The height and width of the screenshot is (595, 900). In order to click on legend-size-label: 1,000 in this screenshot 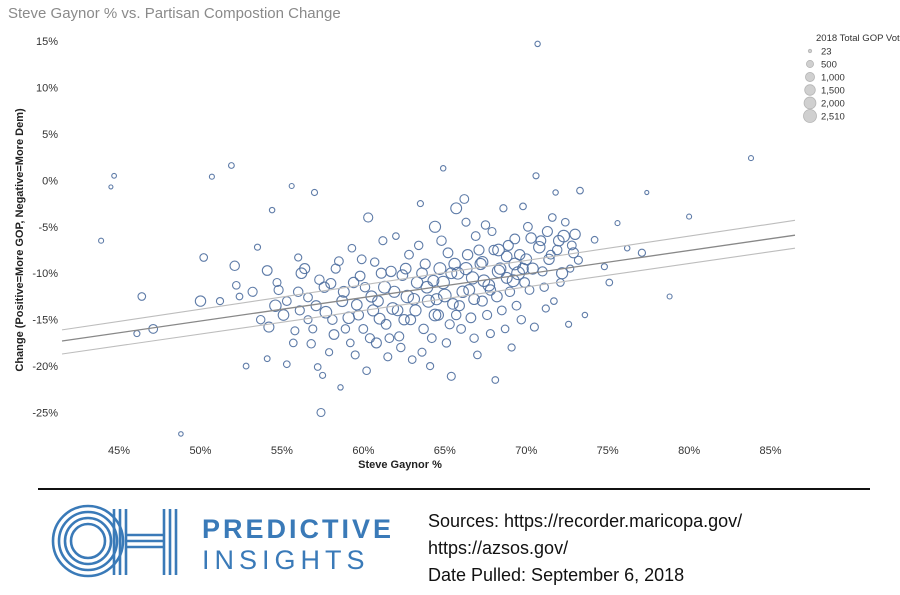, I will do `click(833, 78)`.